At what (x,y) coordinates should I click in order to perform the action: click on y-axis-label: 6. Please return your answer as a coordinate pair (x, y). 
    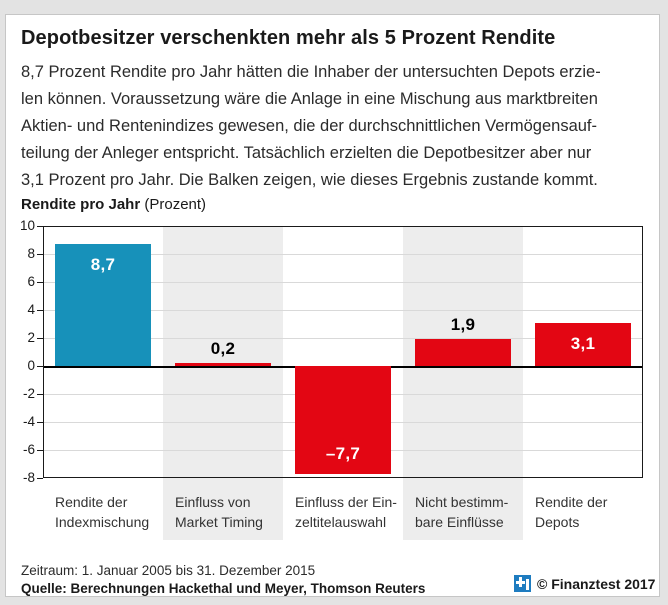
    Looking at the image, I should click on (31, 281).